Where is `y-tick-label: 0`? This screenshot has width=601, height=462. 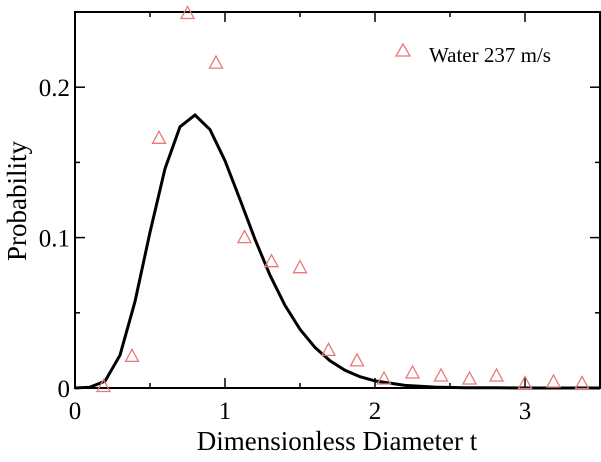 y-tick-label: 0 is located at coordinates (64, 389).